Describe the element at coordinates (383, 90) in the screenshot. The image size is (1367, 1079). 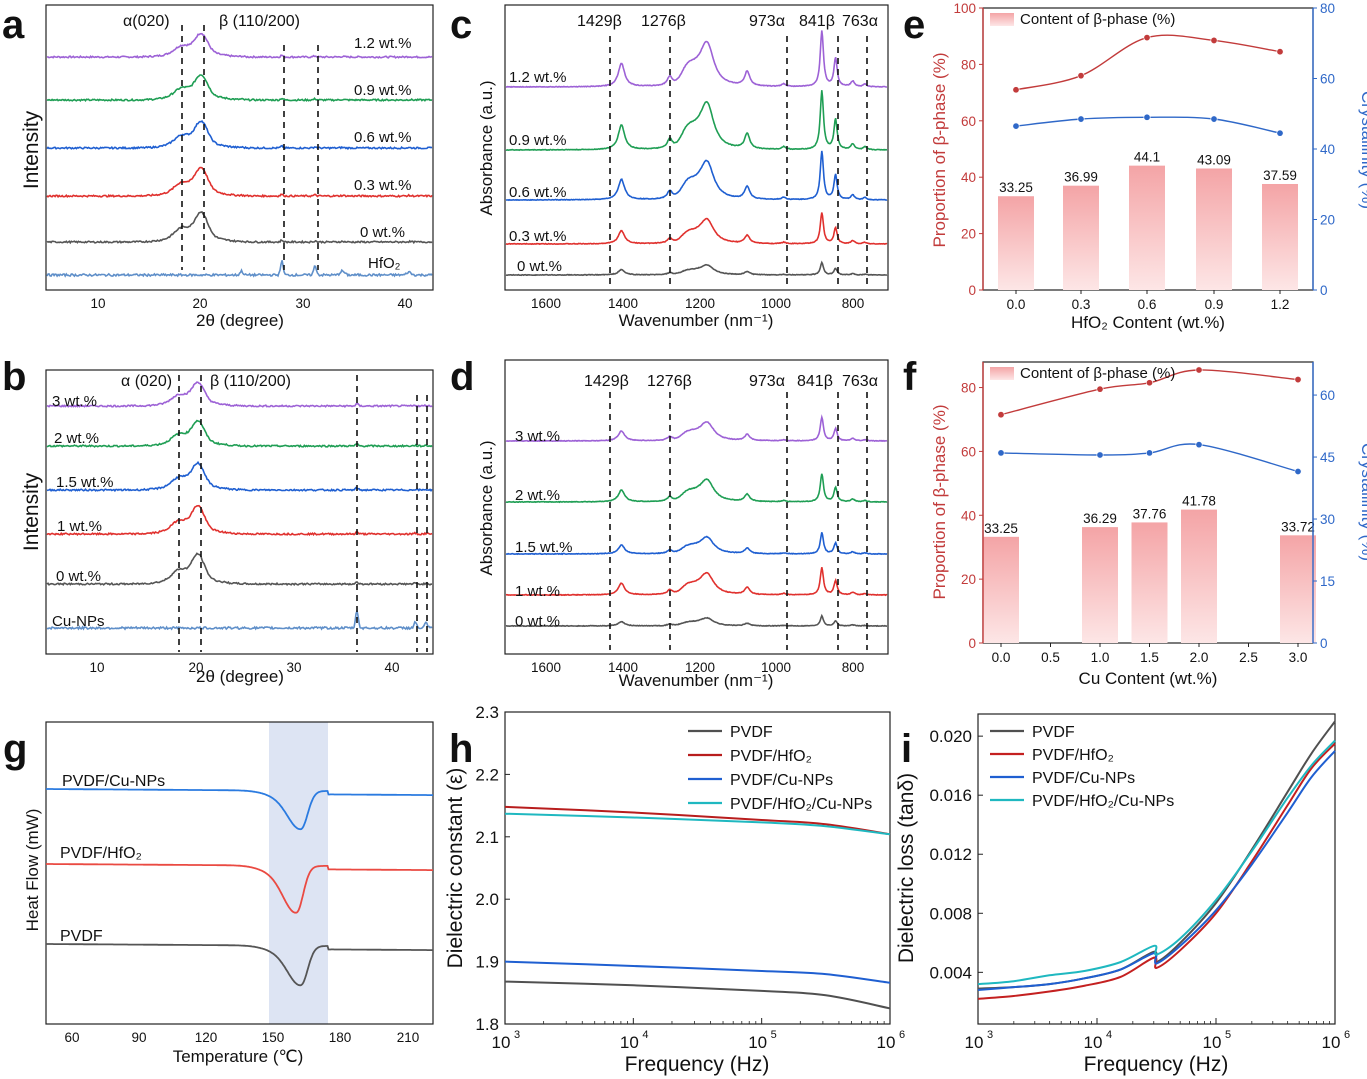
I see `trace-label-a-2: 0.9 wt.%` at that location.